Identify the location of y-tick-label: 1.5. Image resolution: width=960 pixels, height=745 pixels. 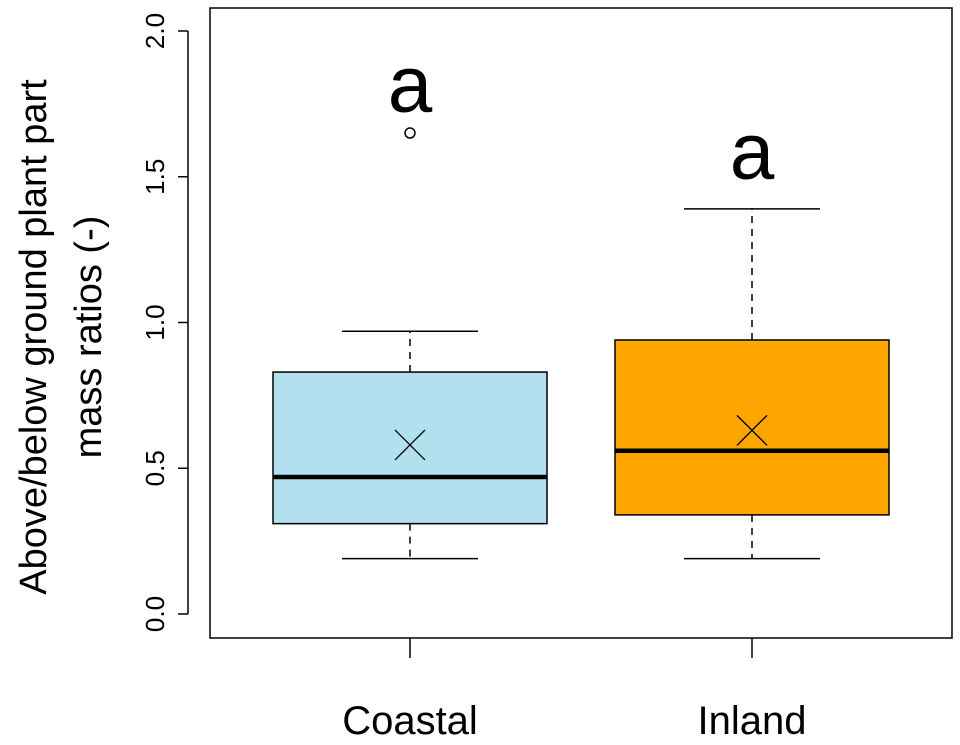
(155, 177).